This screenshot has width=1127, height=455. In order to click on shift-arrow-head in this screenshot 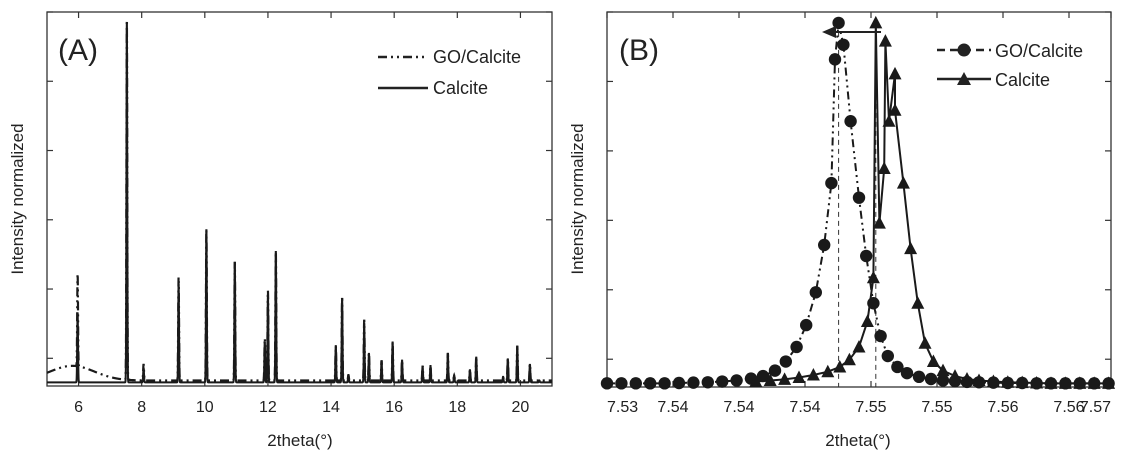, I will do `click(829, 32)`.